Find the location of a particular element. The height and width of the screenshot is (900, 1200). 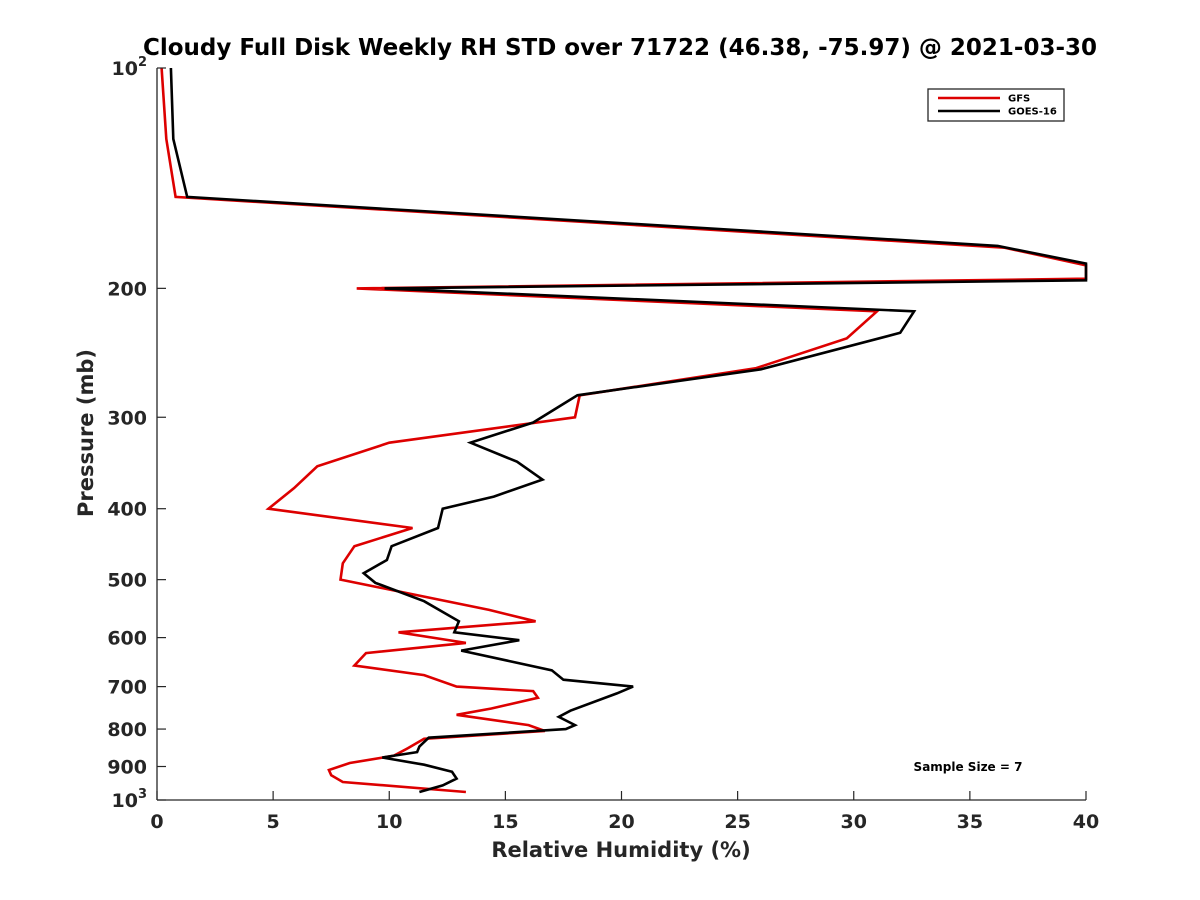

x-tick-label: 10 is located at coordinates (389, 822).